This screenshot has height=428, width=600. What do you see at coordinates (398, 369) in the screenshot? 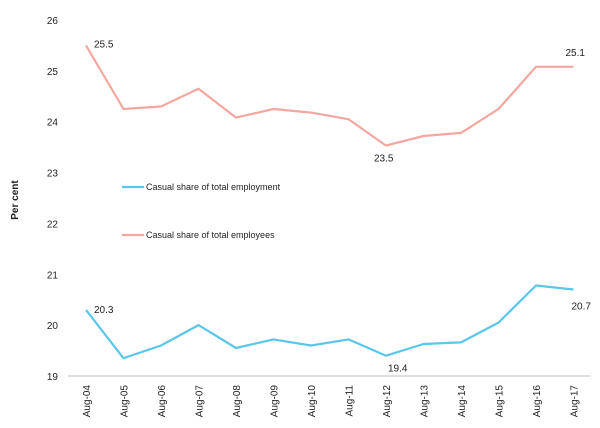
I see `data-label: 19.4` at bounding box center [398, 369].